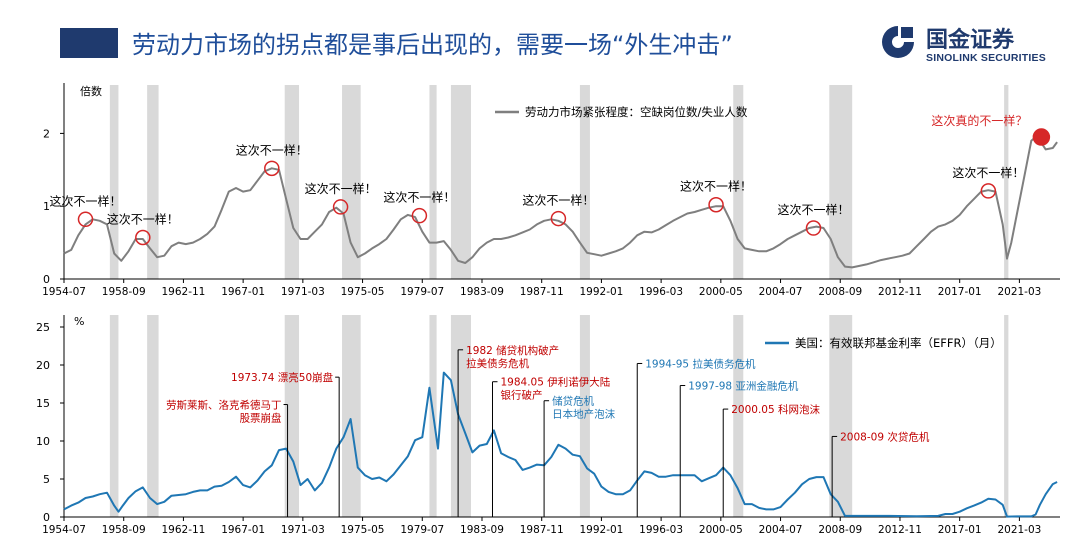  What do you see at coordinates (43, 327) in the screenshot?
I see `y-tick-label: 25` at bounding box center [43, 327].